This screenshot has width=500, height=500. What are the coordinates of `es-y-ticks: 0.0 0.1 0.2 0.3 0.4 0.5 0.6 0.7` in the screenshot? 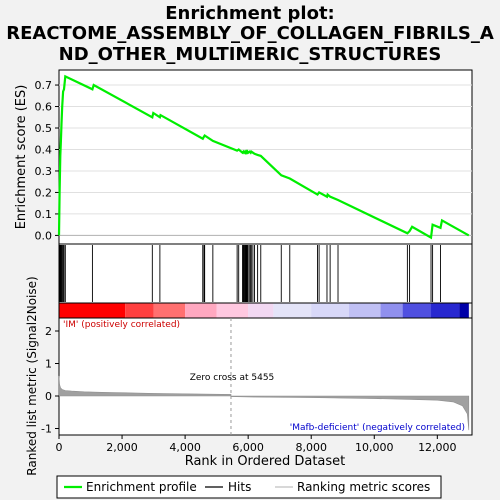 It's located at (47, 160).